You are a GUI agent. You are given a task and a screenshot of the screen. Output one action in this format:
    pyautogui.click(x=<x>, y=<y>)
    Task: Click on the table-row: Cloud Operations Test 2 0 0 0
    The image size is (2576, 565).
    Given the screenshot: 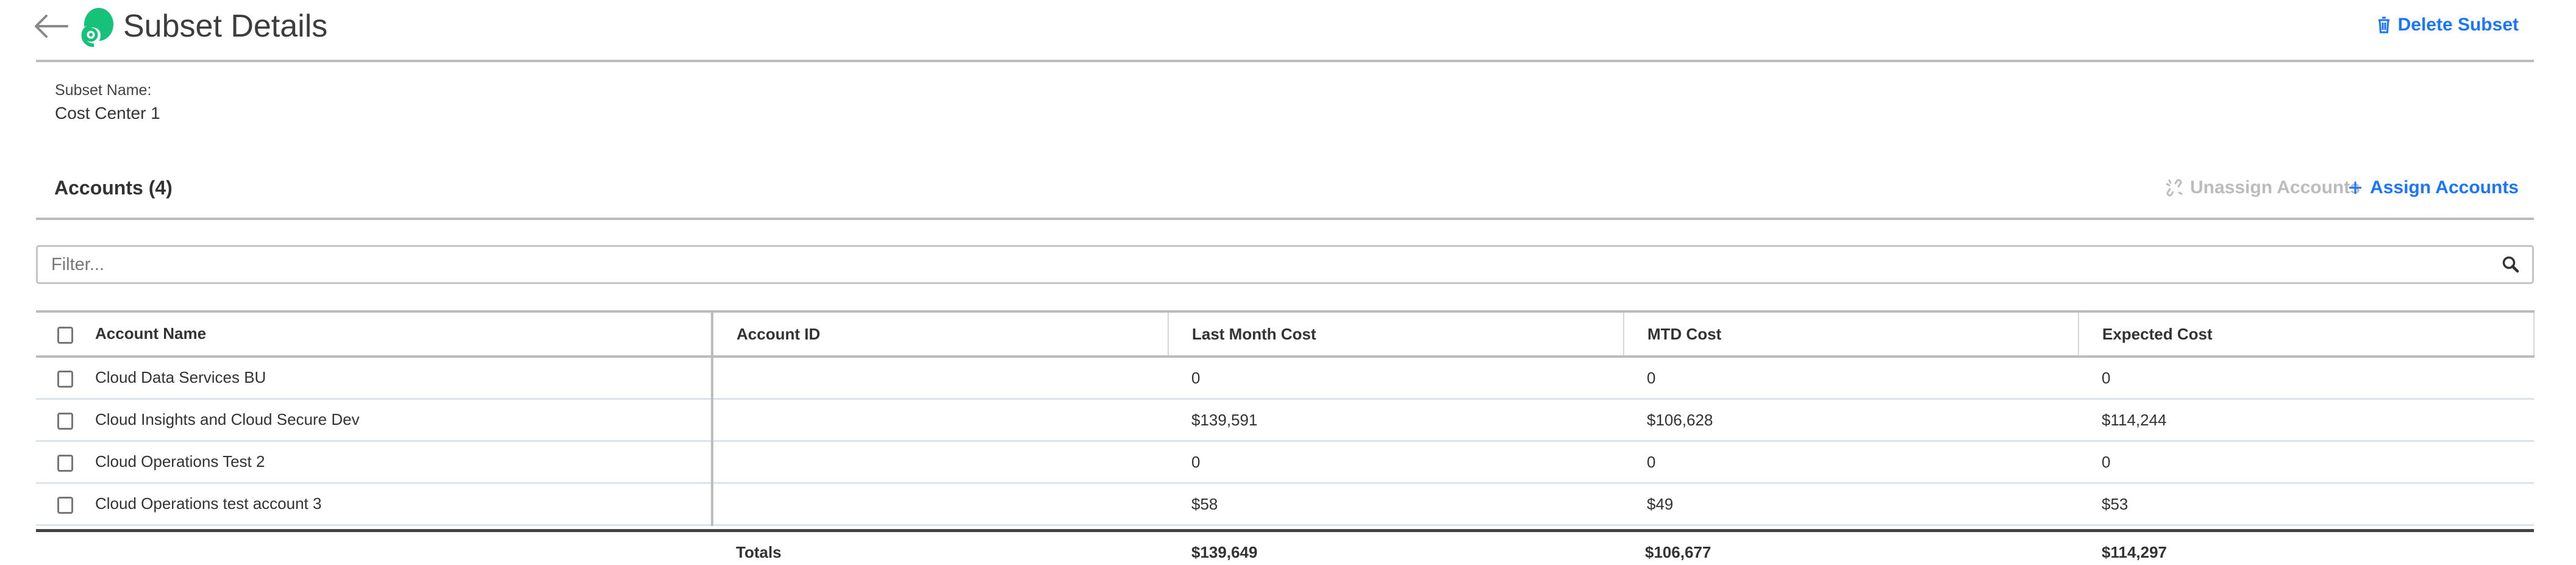 What is the action you would take?
    pyautogui.click(x=1285, y=462)
    